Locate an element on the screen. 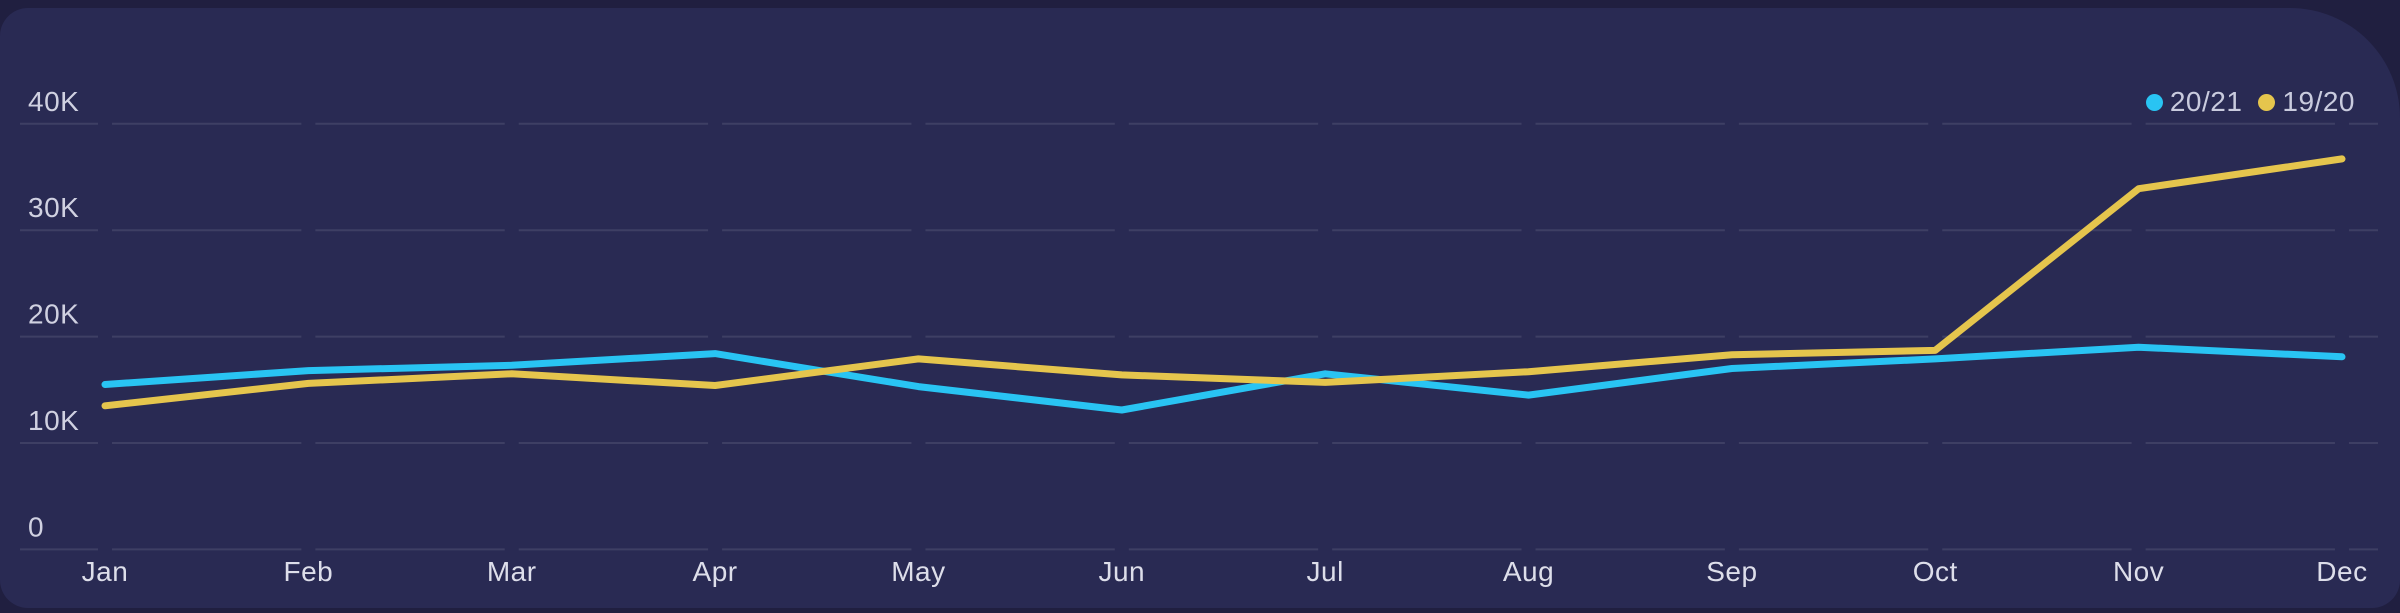 This screenshot has height=613, width=2400. x-tick-label: Jan is located at coordinates (105, 571).